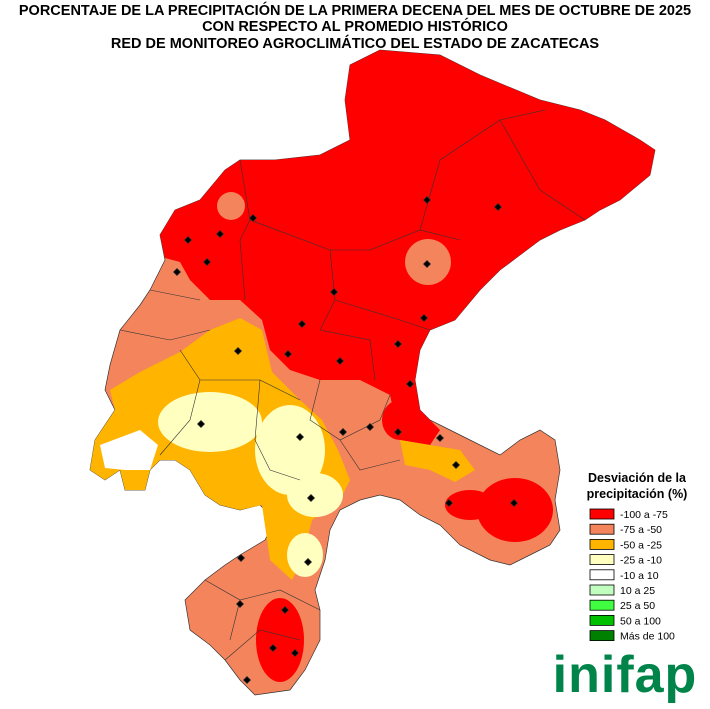 This screenshot has width=710, height=709. I want to click on logo: inifap, so click(625, 675).